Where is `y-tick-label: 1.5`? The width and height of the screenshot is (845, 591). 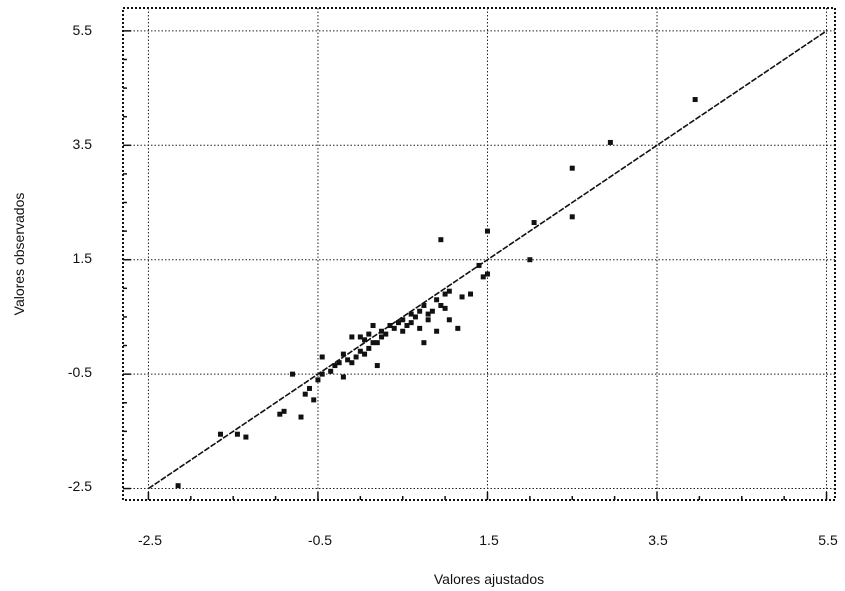
y-tick-label: 1.5 is located at coordinates (83, 258).